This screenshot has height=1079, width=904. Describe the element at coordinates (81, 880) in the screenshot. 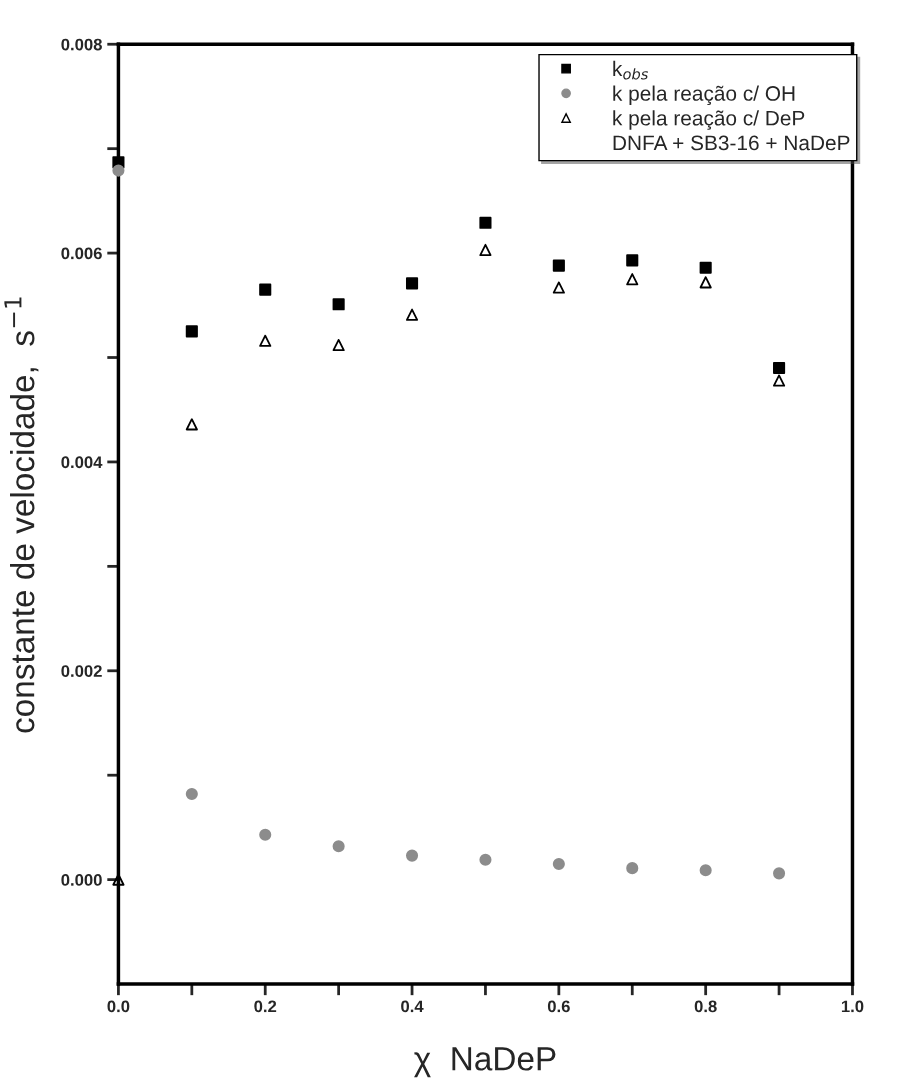

I see `y-tick-label: 0.000` at that location.